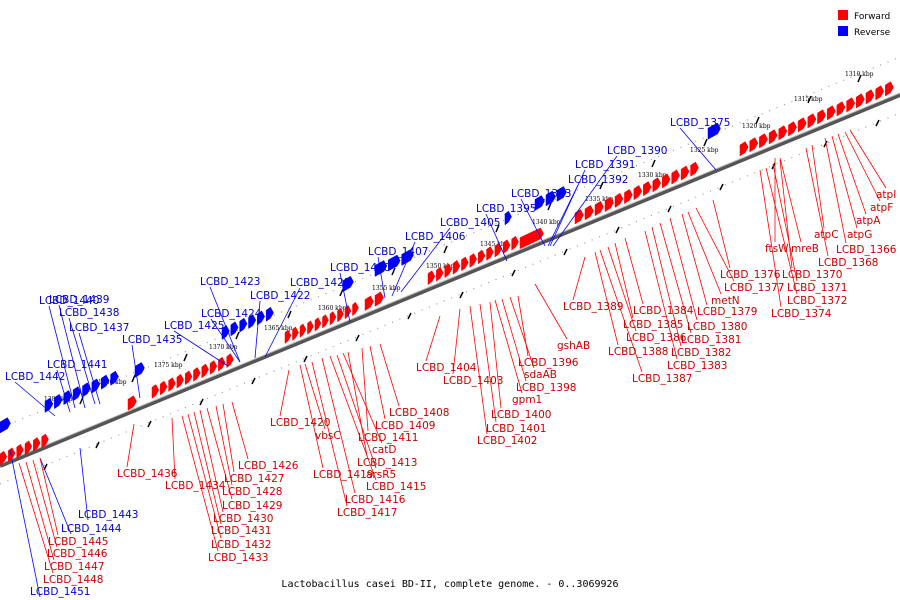  What do you see at coordinates (396, 487) in the screenshot?
I see `gene-label: LCBD_1415` at bounding box center [396, 487].